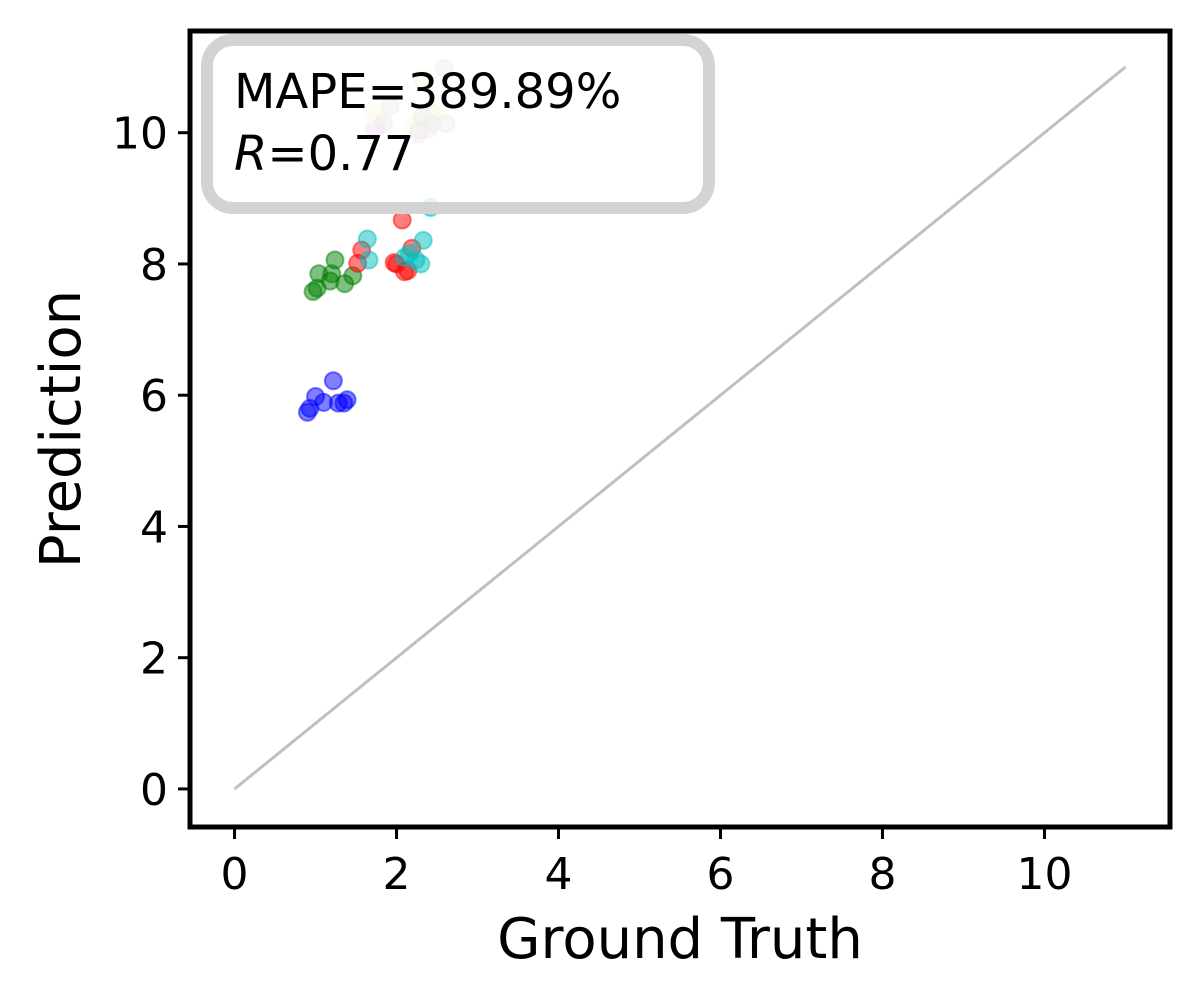 This screenshot has width=1200, height=1000. What do you see at coordinates (235, 874) in the screenshot?
I see `x-tick-label: 0` at bounding box center [235, 874].